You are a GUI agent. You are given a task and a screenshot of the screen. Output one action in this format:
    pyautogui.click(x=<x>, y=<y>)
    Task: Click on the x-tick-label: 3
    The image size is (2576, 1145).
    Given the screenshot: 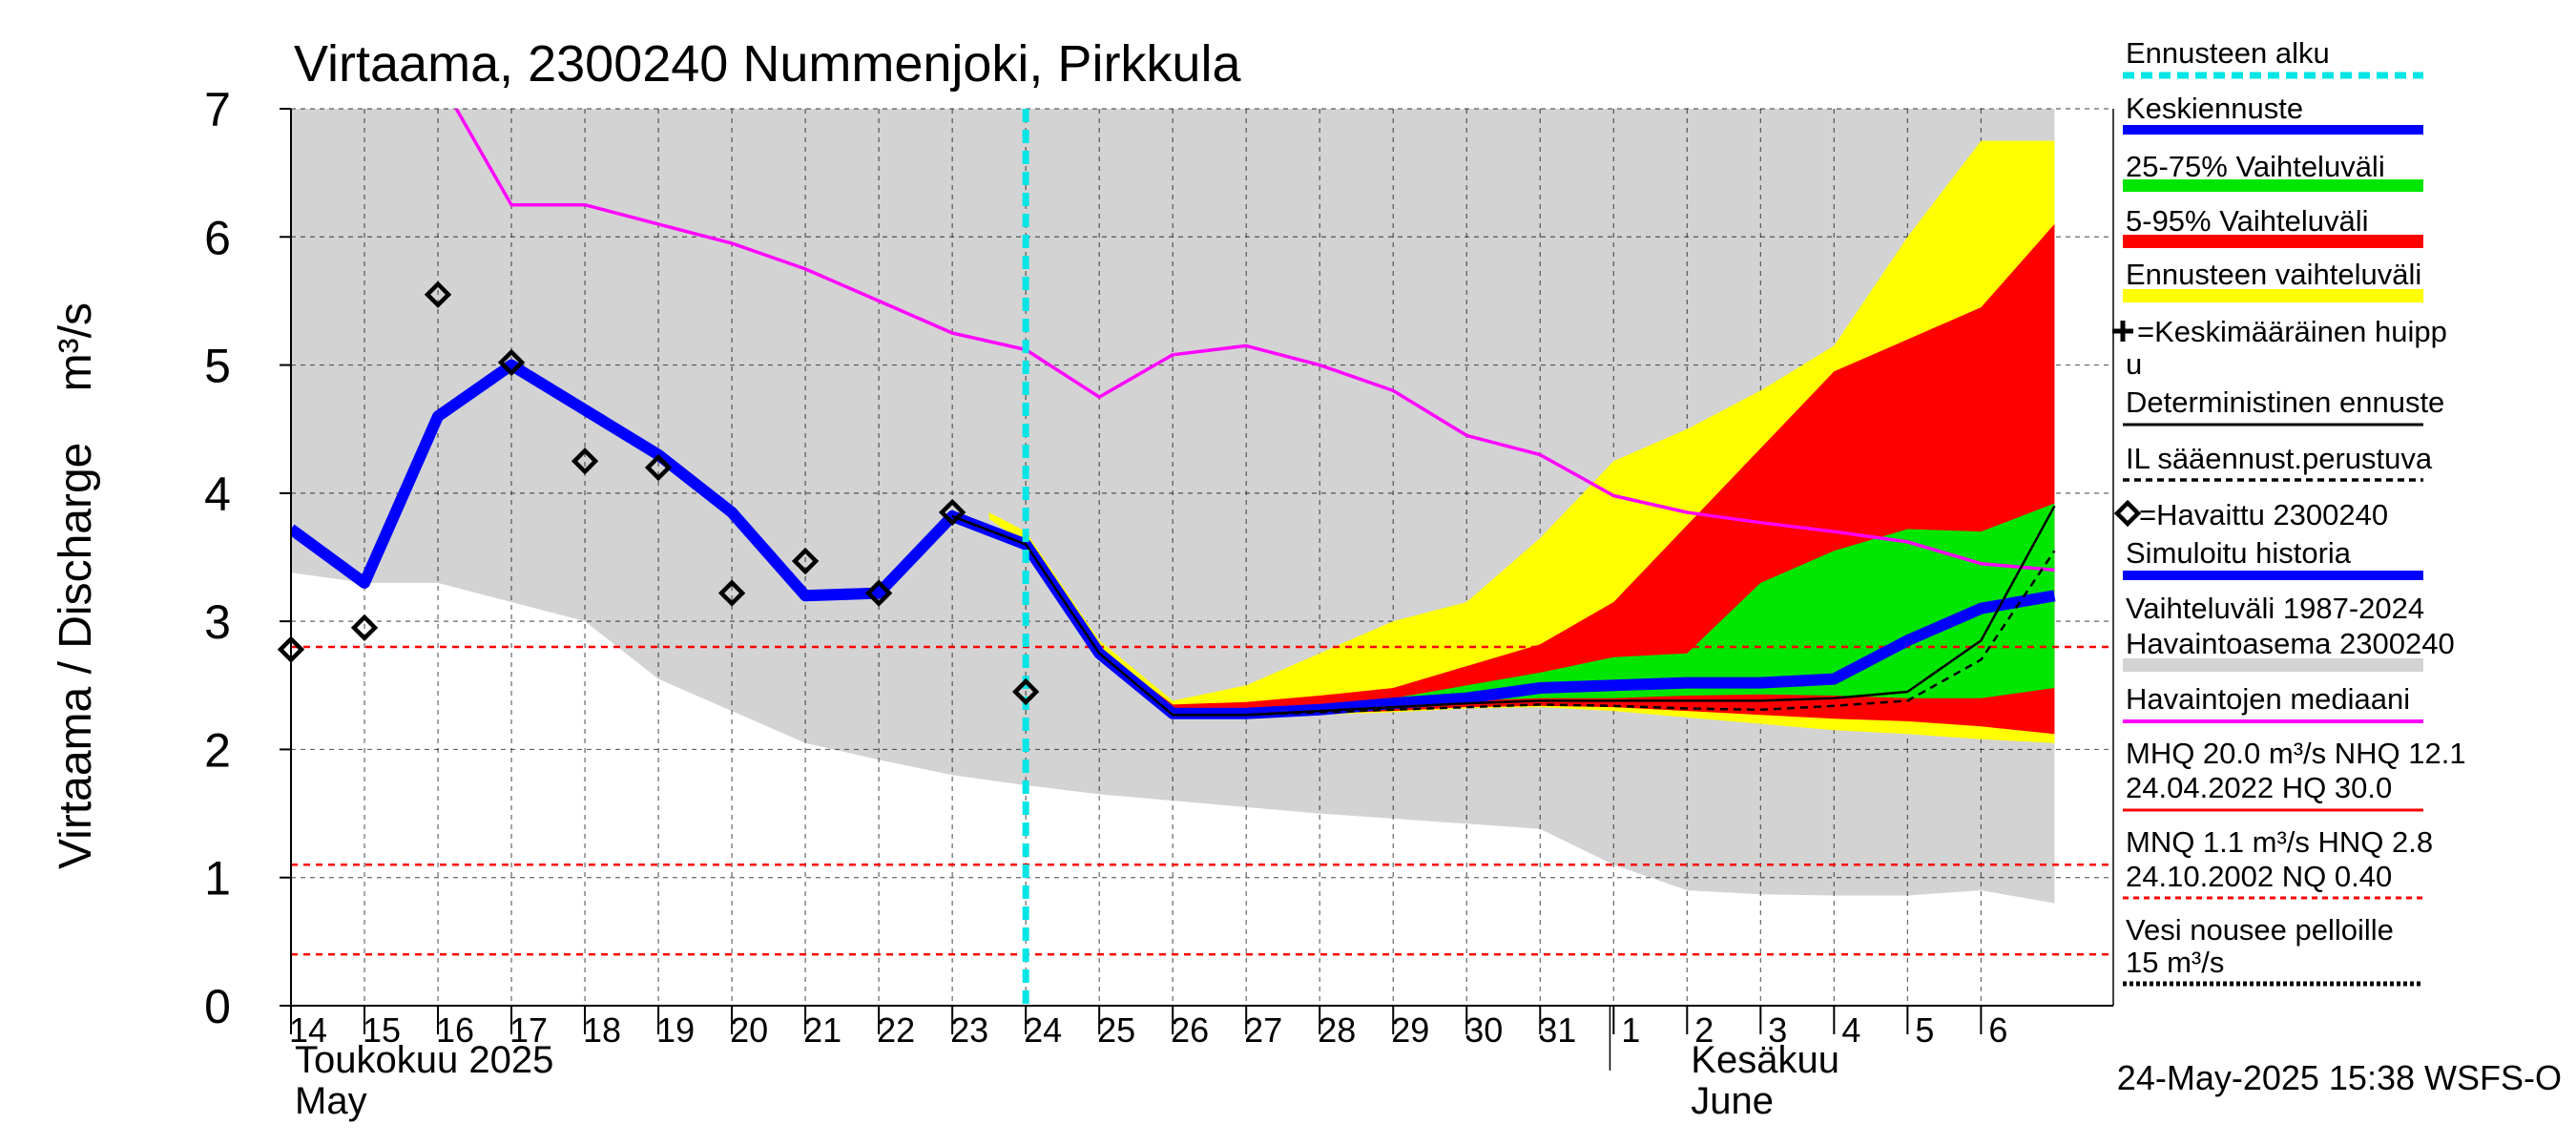 What is the action you would take?
    pyautogui.click(x=1777, y=1030)
    